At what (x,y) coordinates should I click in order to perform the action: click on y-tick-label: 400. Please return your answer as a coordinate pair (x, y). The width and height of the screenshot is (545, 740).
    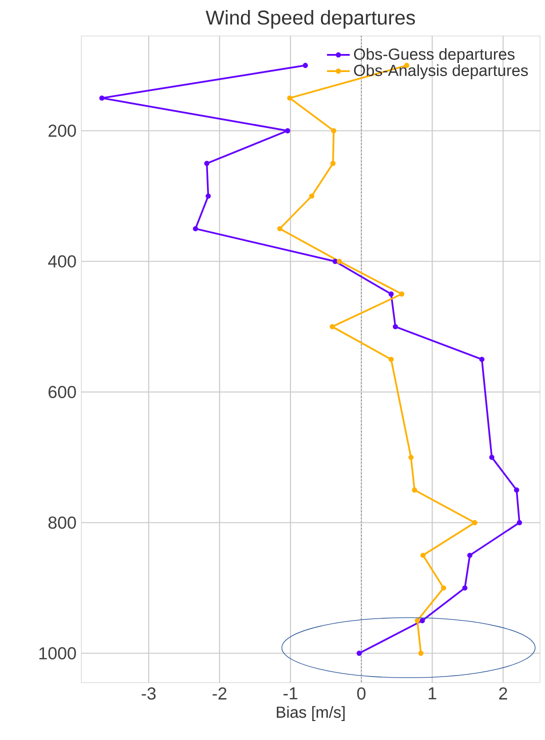
    Looking at the image, I should click on (62, 261).